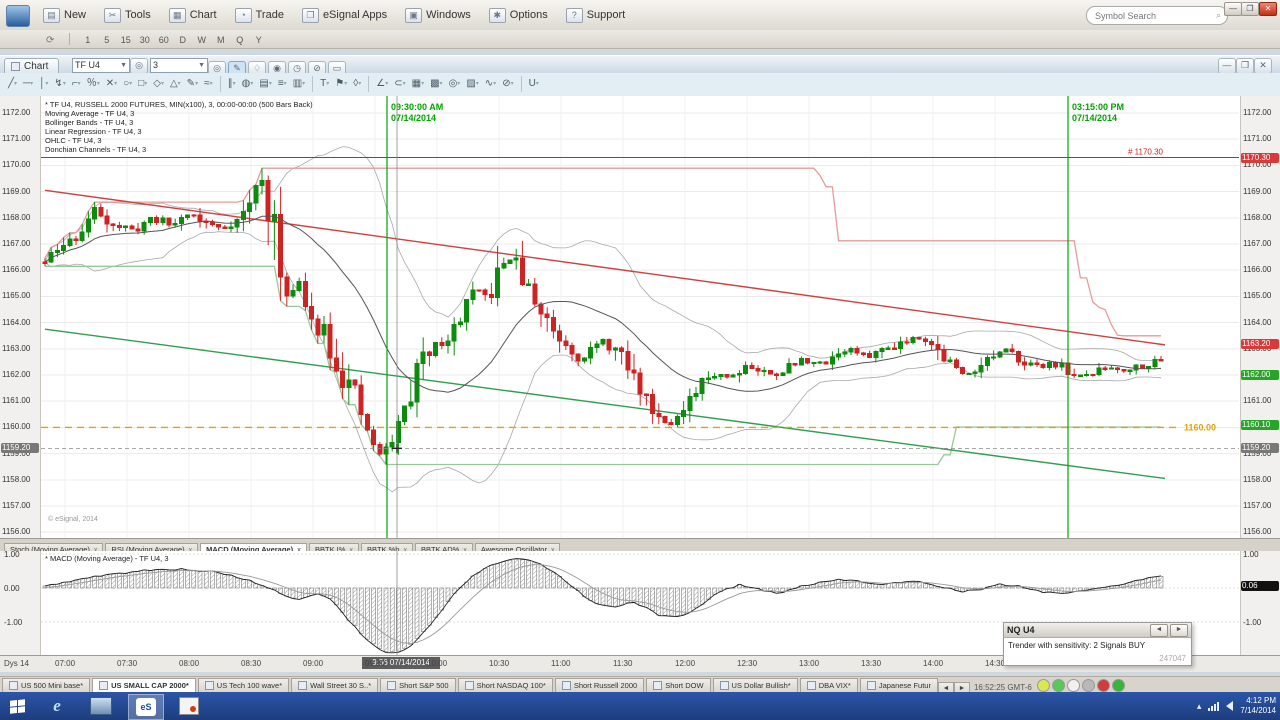  Describe the element at coordinates (144, 40) in the screenshot. I see `interval-button-30: 30` at that location.